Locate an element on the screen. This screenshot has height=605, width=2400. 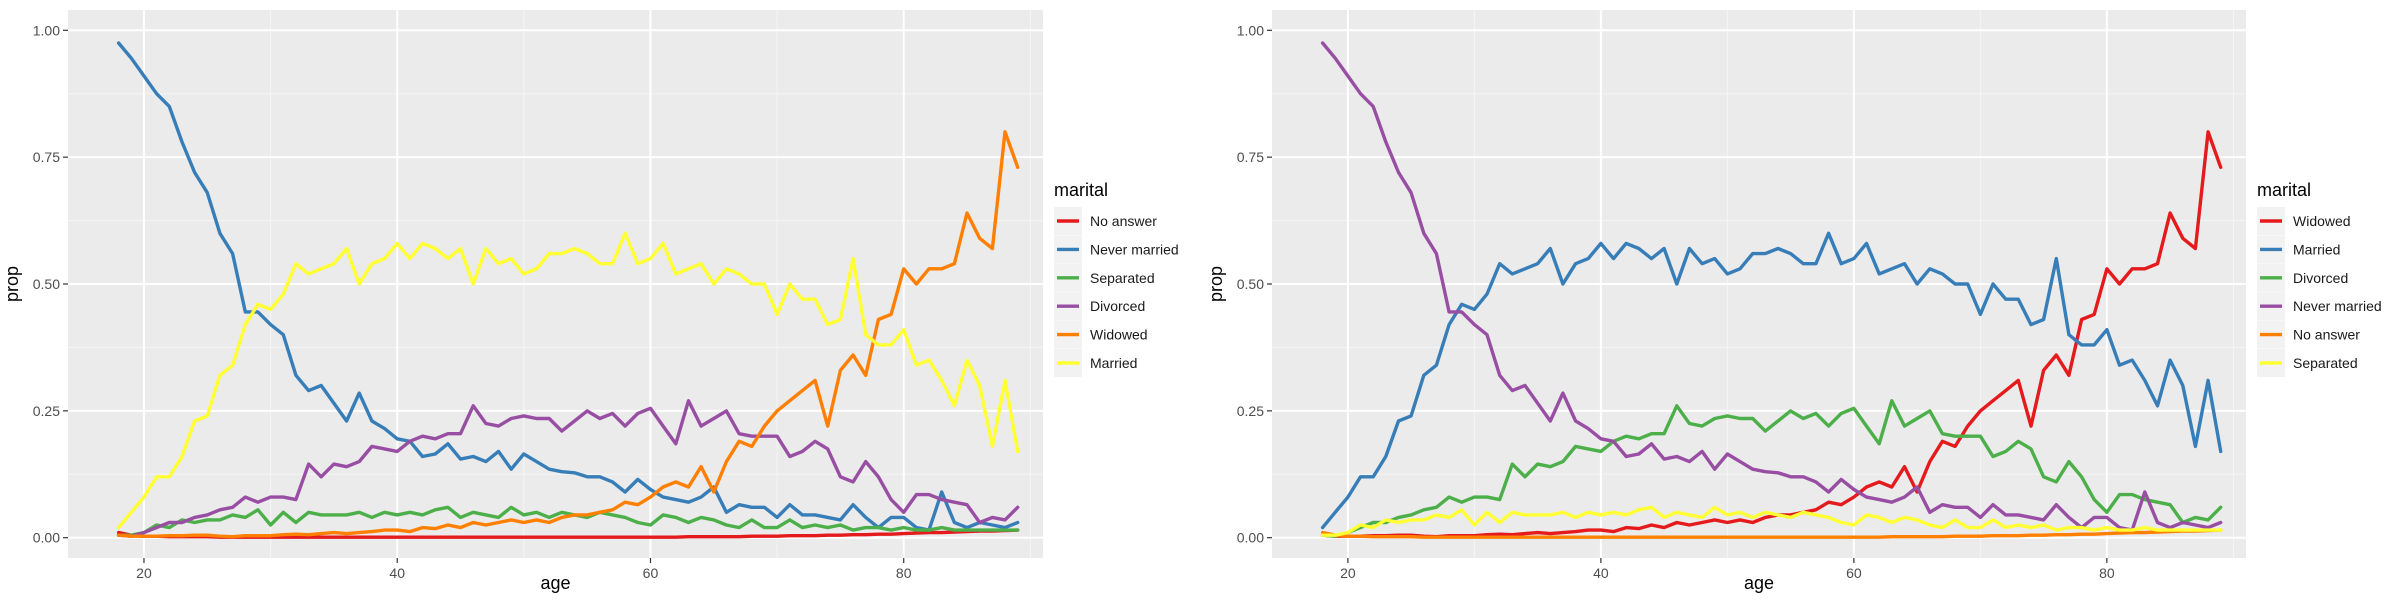
series-line-no-answer is located at coordinates (1771, 533).